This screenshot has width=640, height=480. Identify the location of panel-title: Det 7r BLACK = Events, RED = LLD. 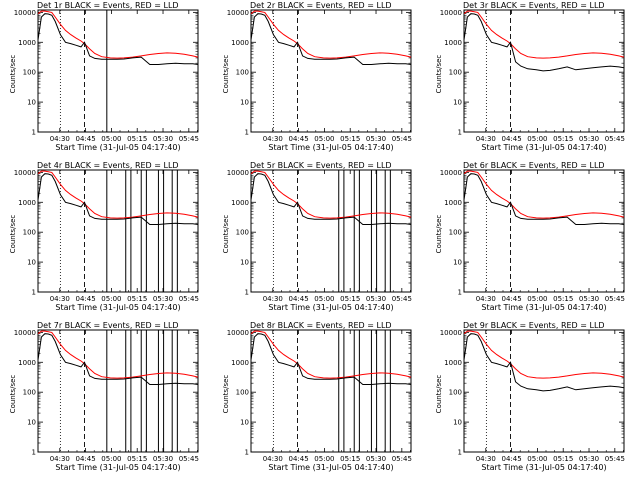
(108, 325).